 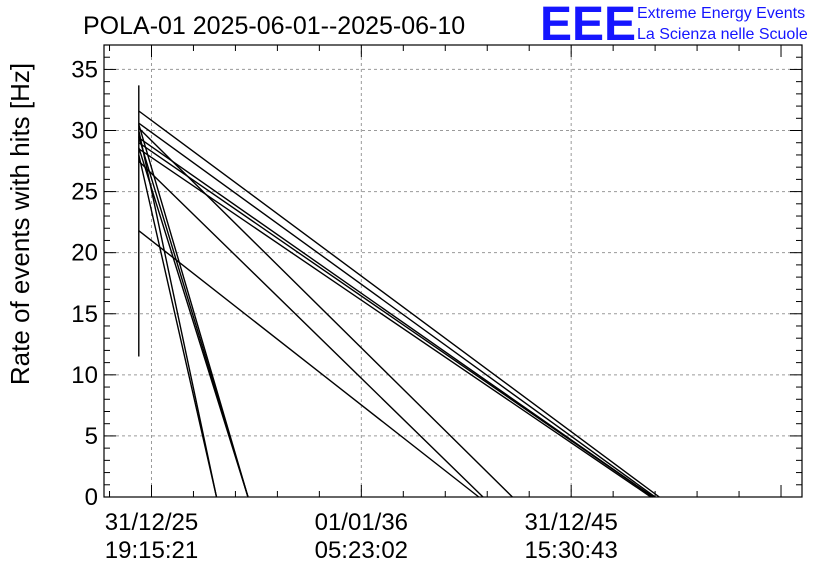 What do you see at coordinates (84, 131) in the screenshot?
I see `y-tick-label: 30` at bounding box center [84, 131].